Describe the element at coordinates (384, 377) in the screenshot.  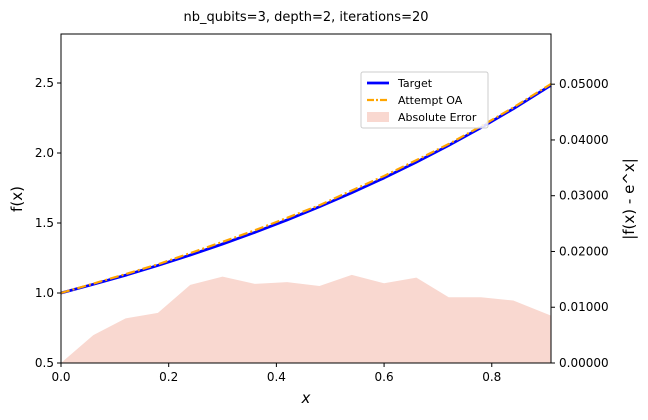
I see `x-tick-label: 0.6` at that location.